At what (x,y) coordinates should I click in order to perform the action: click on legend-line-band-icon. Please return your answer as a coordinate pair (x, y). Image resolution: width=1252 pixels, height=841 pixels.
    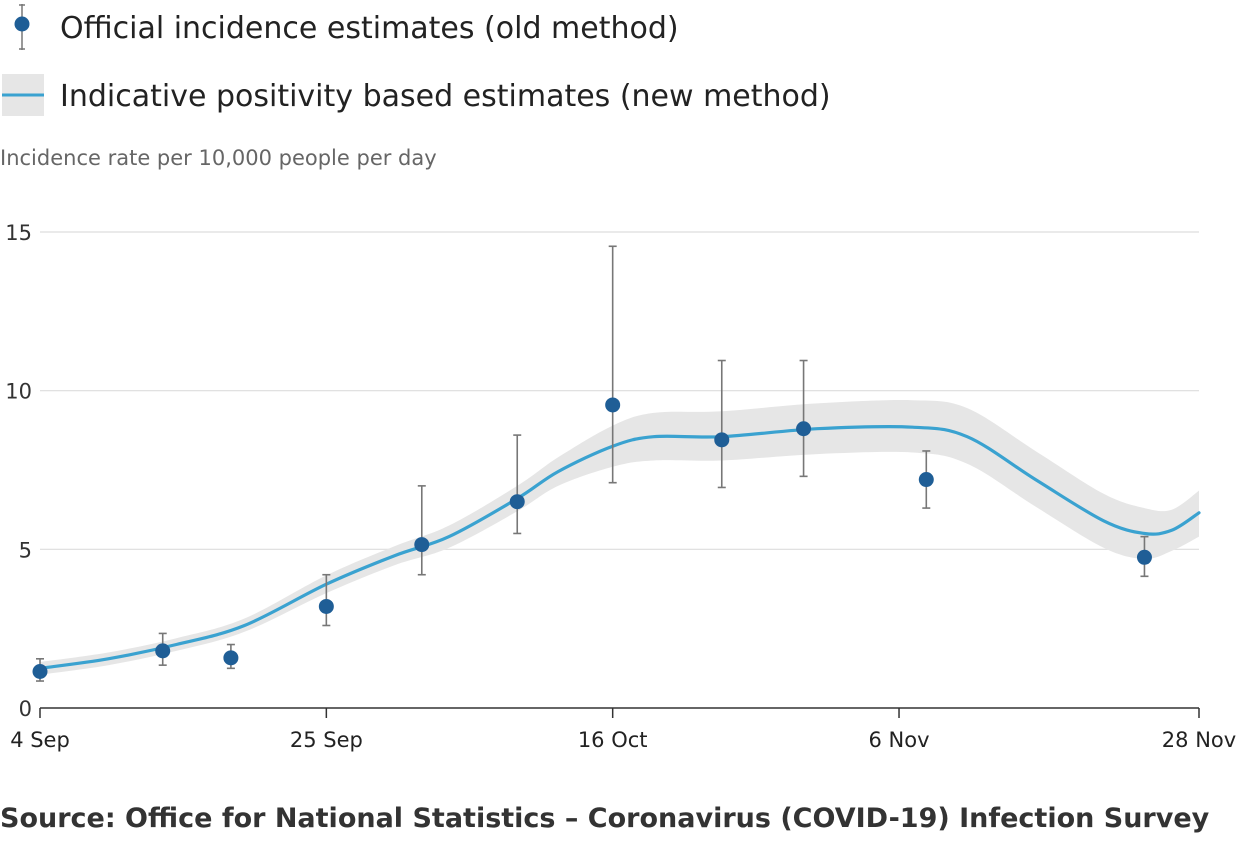
    Looking at the image, I should click on (23, 95).